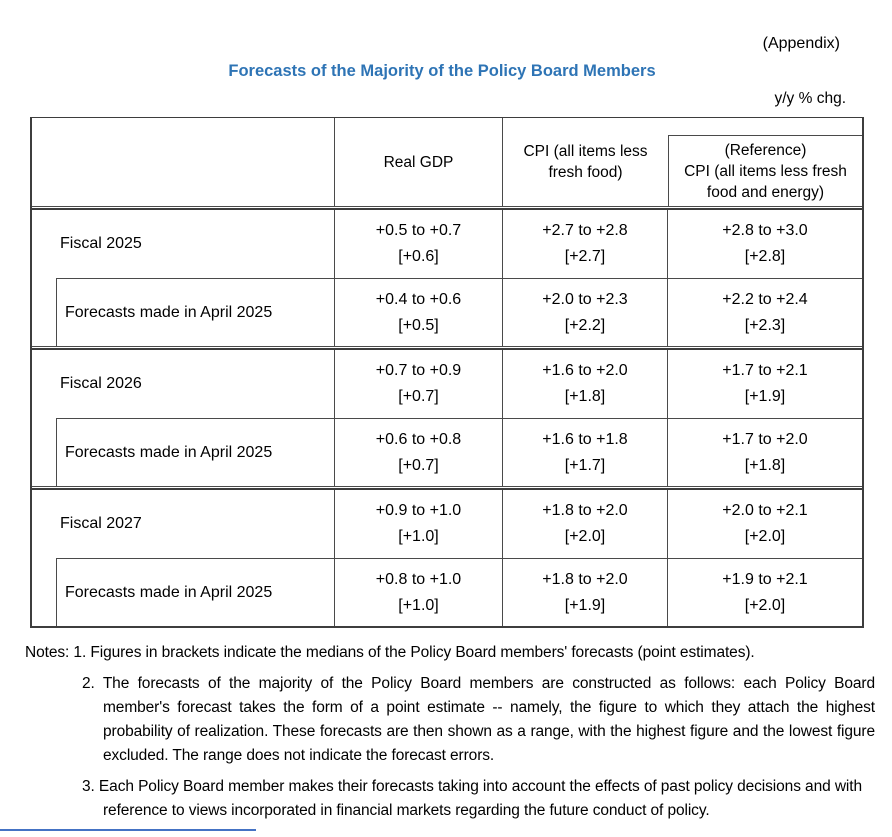  Describe the element at coordinates (765, 312) in the screenshot. I see `reference-cell: +2.2 to +2.4 [+2.3]` at that location.